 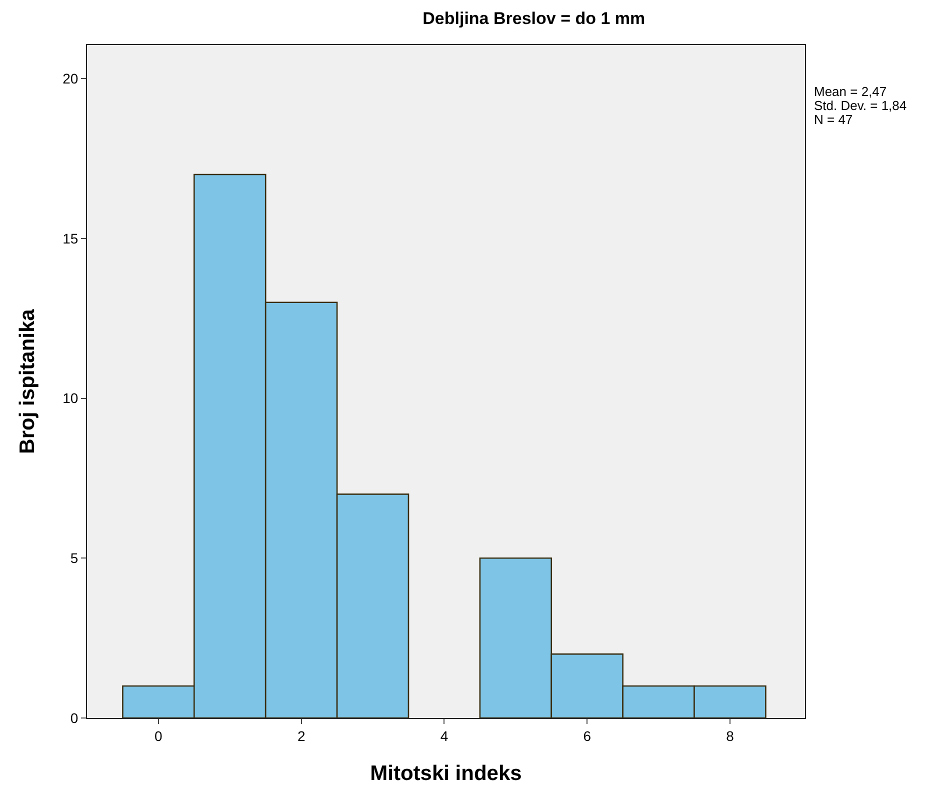 What do you see at coordinates (74, 558) in the screenshot?
I see `y-tick-label: 5` at bounding box center [74, 558].